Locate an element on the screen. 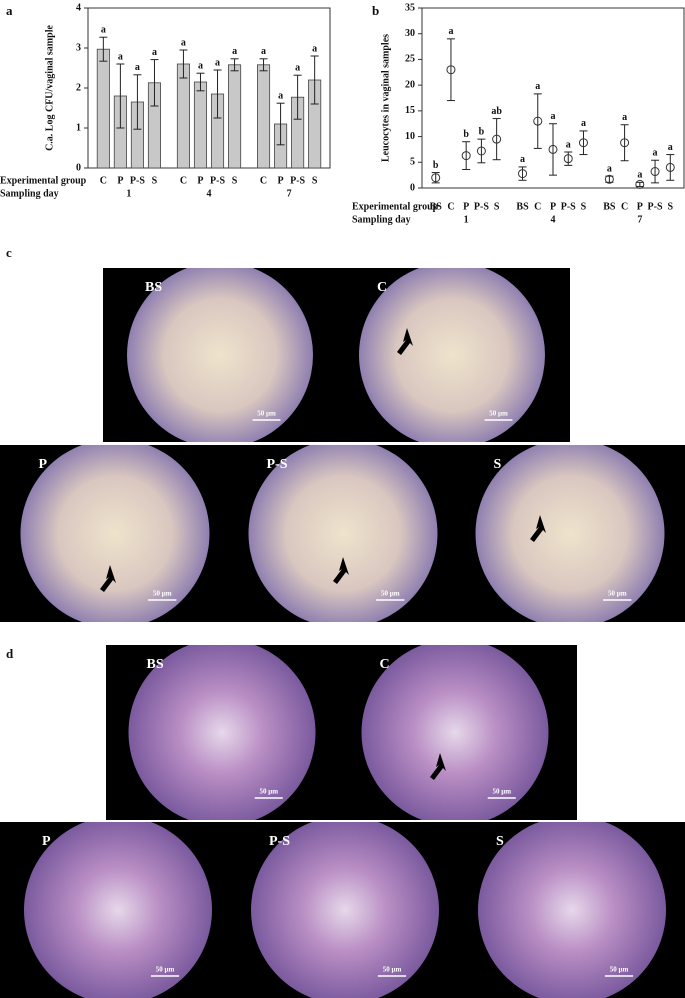  x-axis-label: Experimental group is located at coordinates (43, 180).